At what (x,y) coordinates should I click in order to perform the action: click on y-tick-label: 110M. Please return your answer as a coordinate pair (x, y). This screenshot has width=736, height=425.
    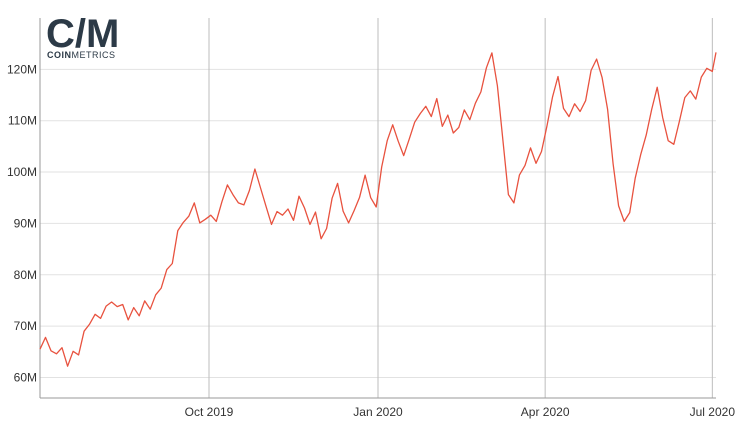
    Looking at the image, I should click on (22, 121).